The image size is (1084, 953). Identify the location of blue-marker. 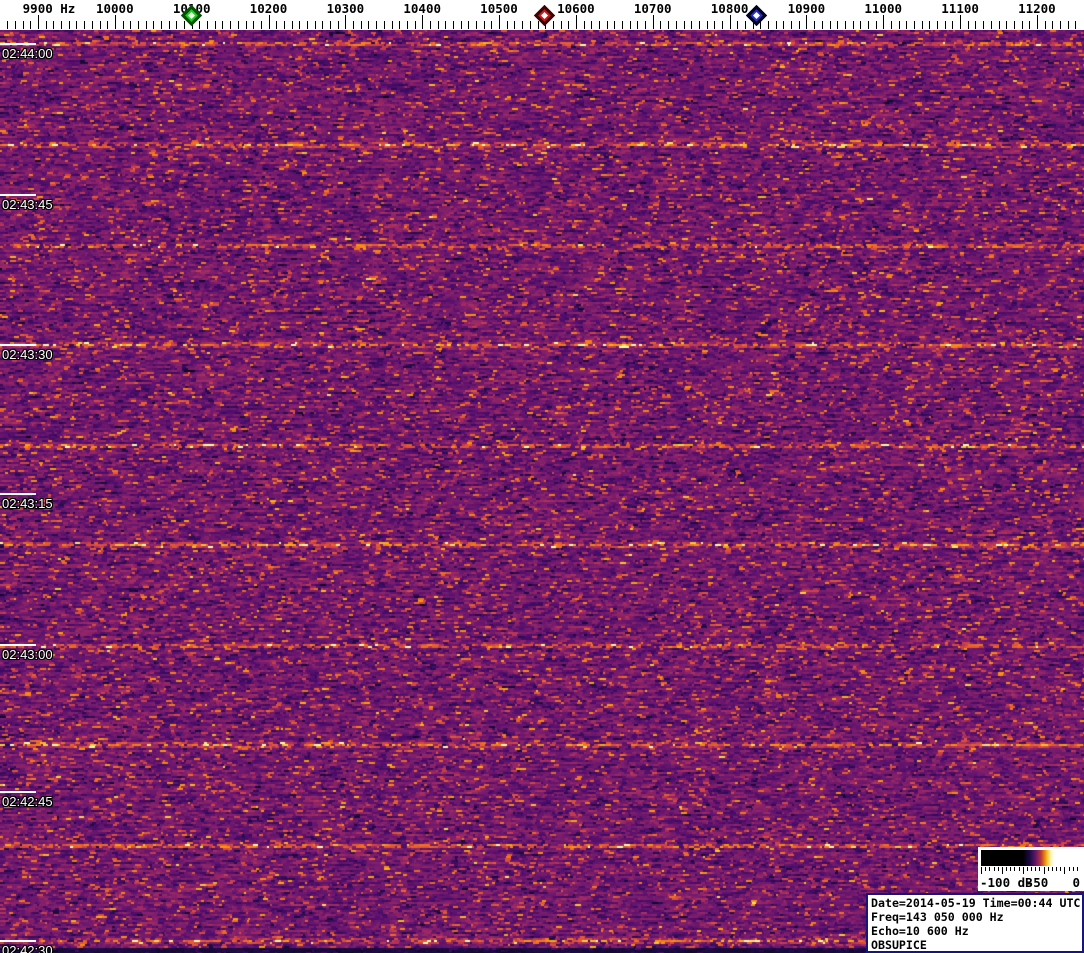
(756, 15).